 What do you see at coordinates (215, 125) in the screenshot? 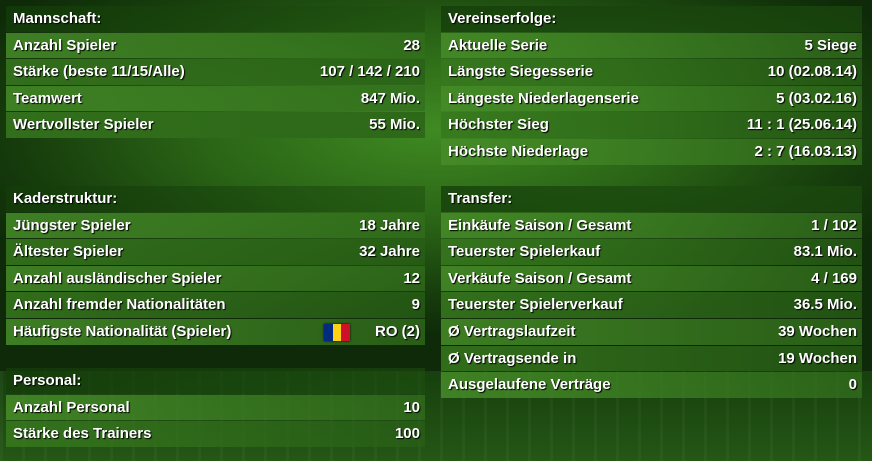
I see `stat-row: Wertvollster Spieler 55 Mio.` at bounding box center [215, 125].